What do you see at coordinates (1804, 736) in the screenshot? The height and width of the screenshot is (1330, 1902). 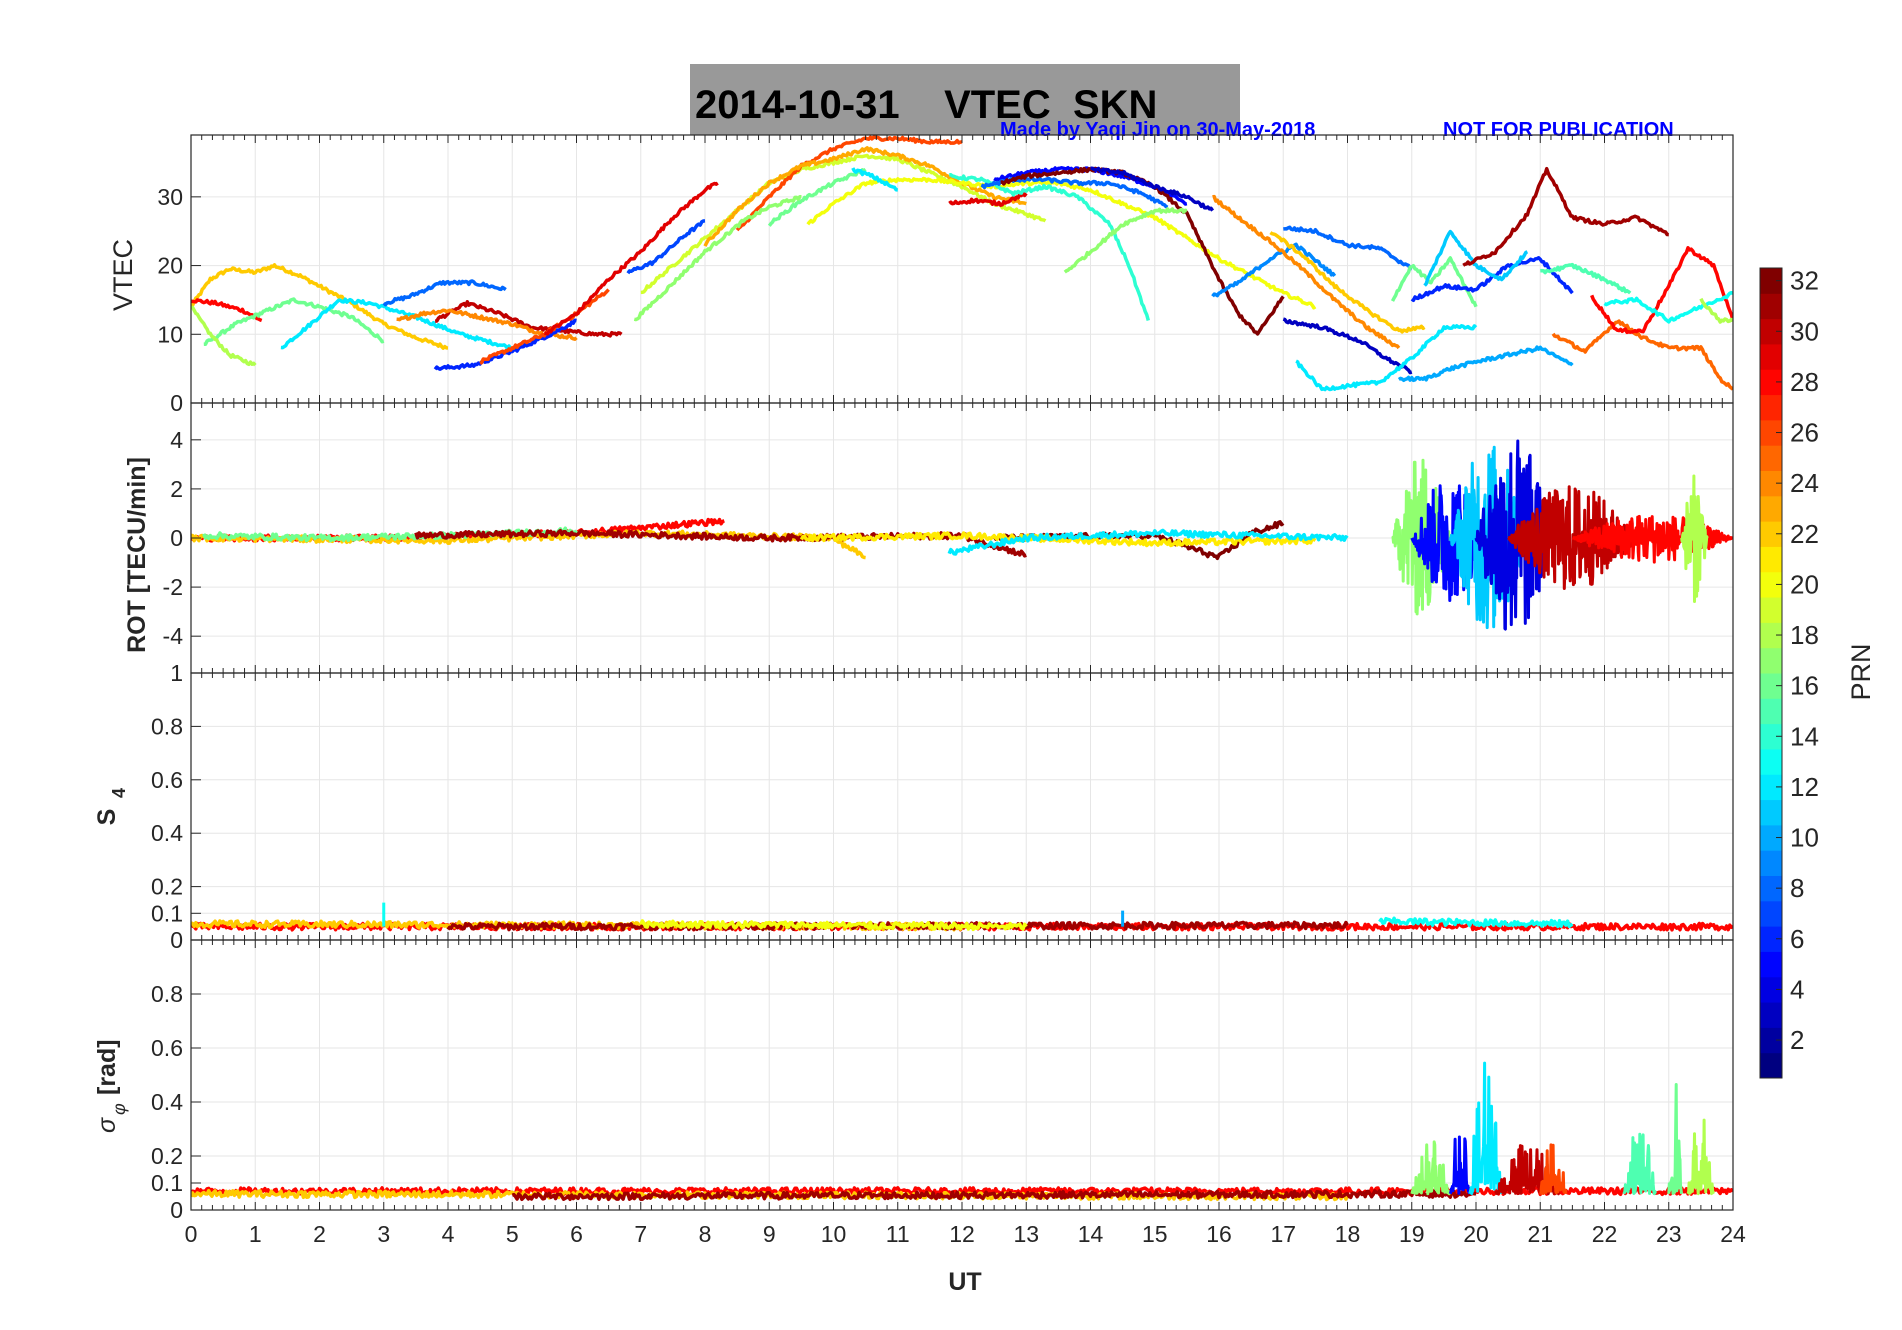 I see `colorbar-tick-label: 14` at bounding box center [1804, 736].